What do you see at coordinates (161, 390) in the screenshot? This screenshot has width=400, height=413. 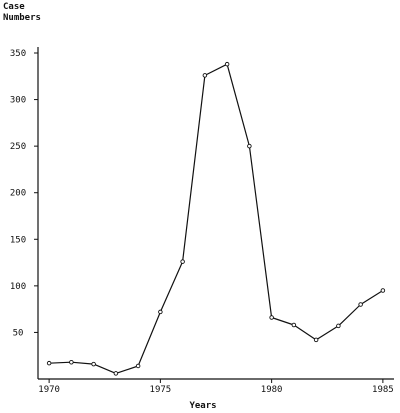 I see `x-tick-label: 1975` at bounding box center [161, 390].